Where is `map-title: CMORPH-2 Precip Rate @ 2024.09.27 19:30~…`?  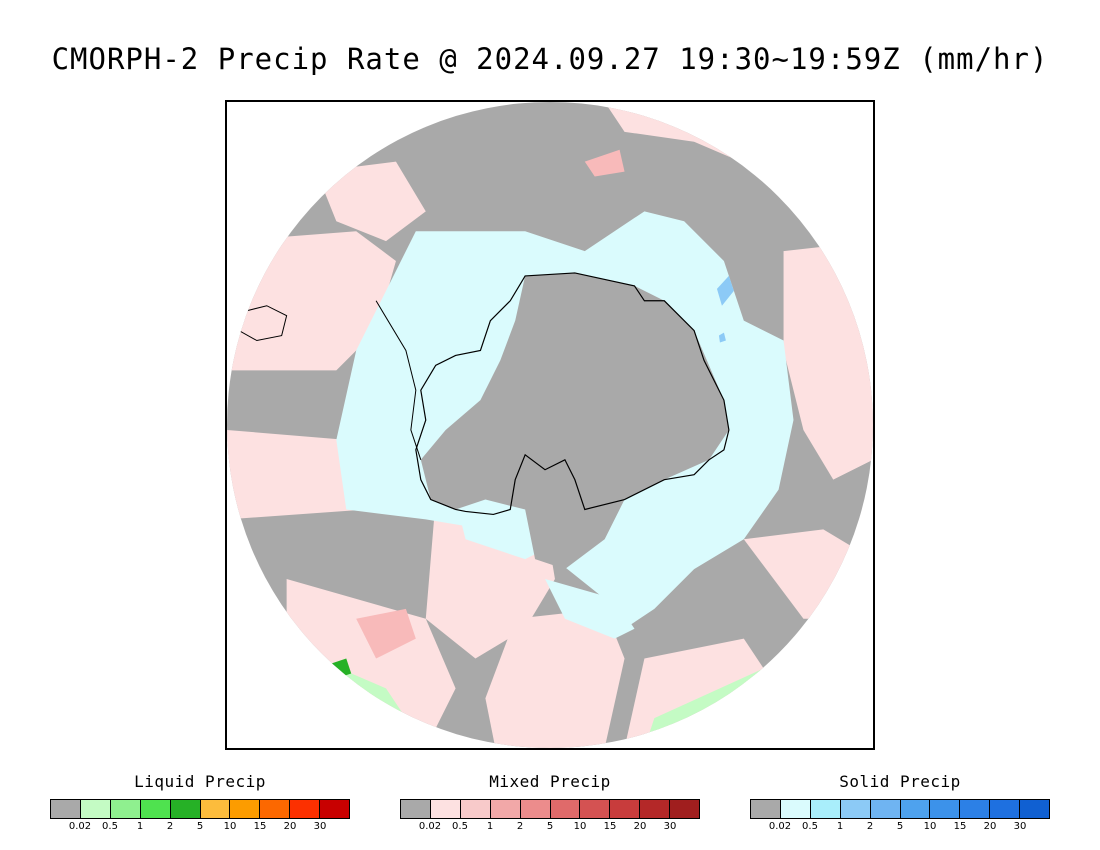
map-title: CMORPH-2 Precip Rate @ 2024.09.27 19:30~… is located at coordinates (550, 59).